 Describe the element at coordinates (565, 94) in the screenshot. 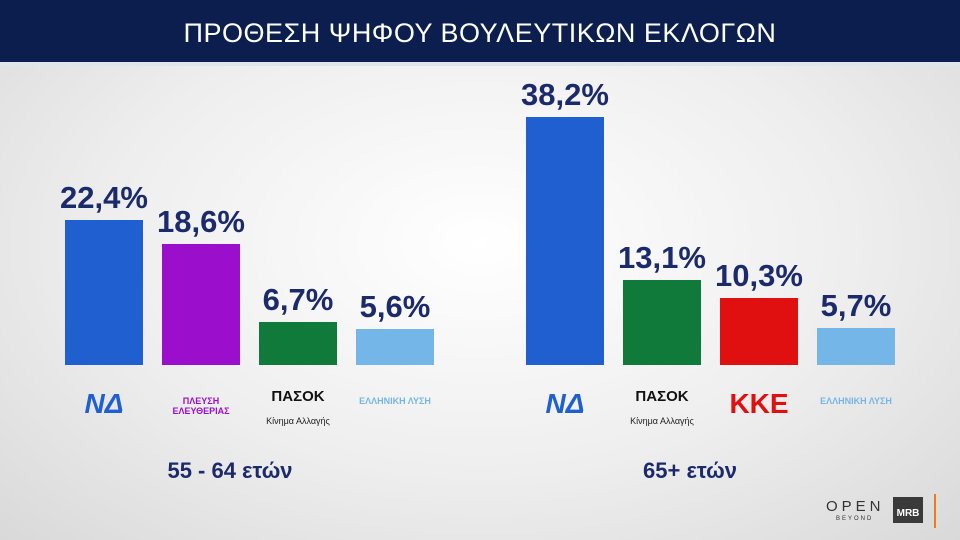

I see `value-label: 38,2%` at that location.